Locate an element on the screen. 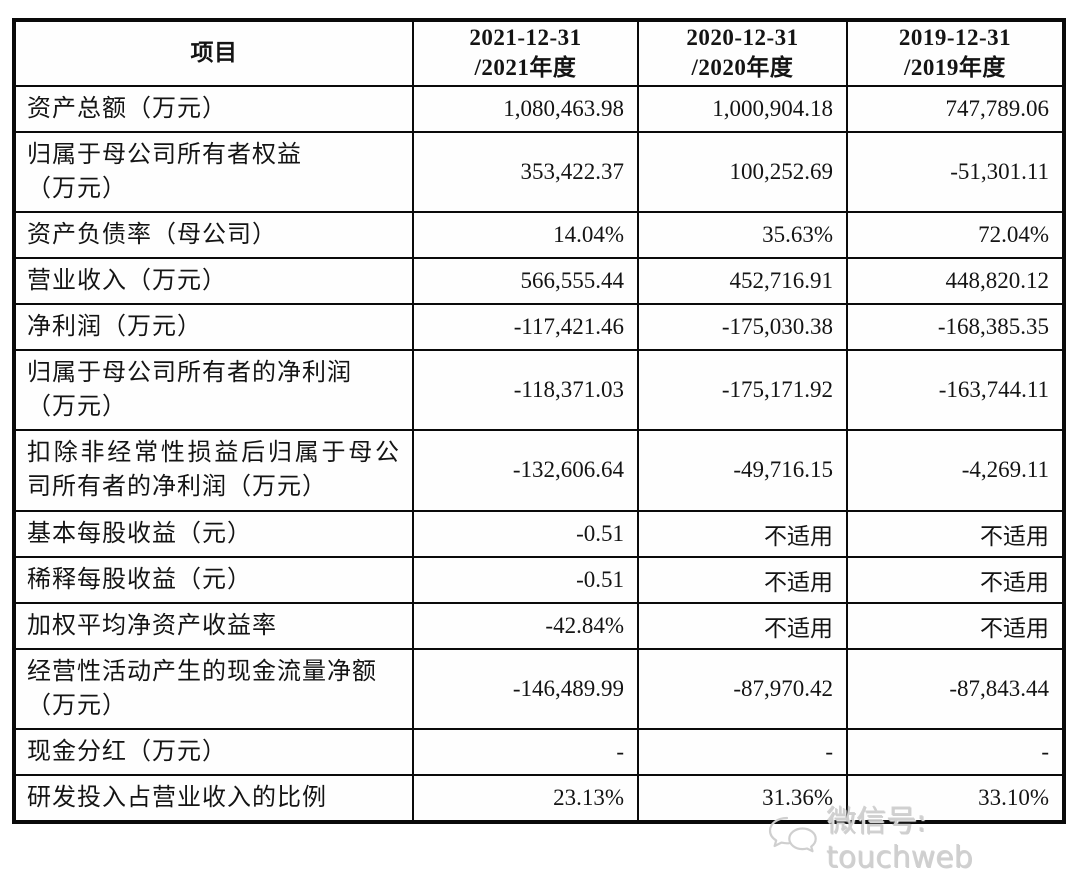  table-row: 稀释每股收益（元） -0.51 不适用 不适用 is located at coordinates (539, 579).